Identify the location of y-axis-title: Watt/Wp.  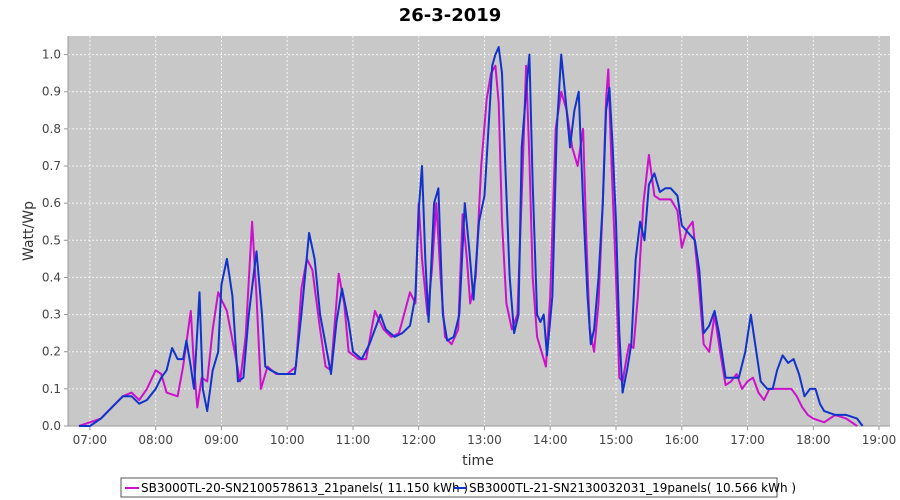
(29, 231).